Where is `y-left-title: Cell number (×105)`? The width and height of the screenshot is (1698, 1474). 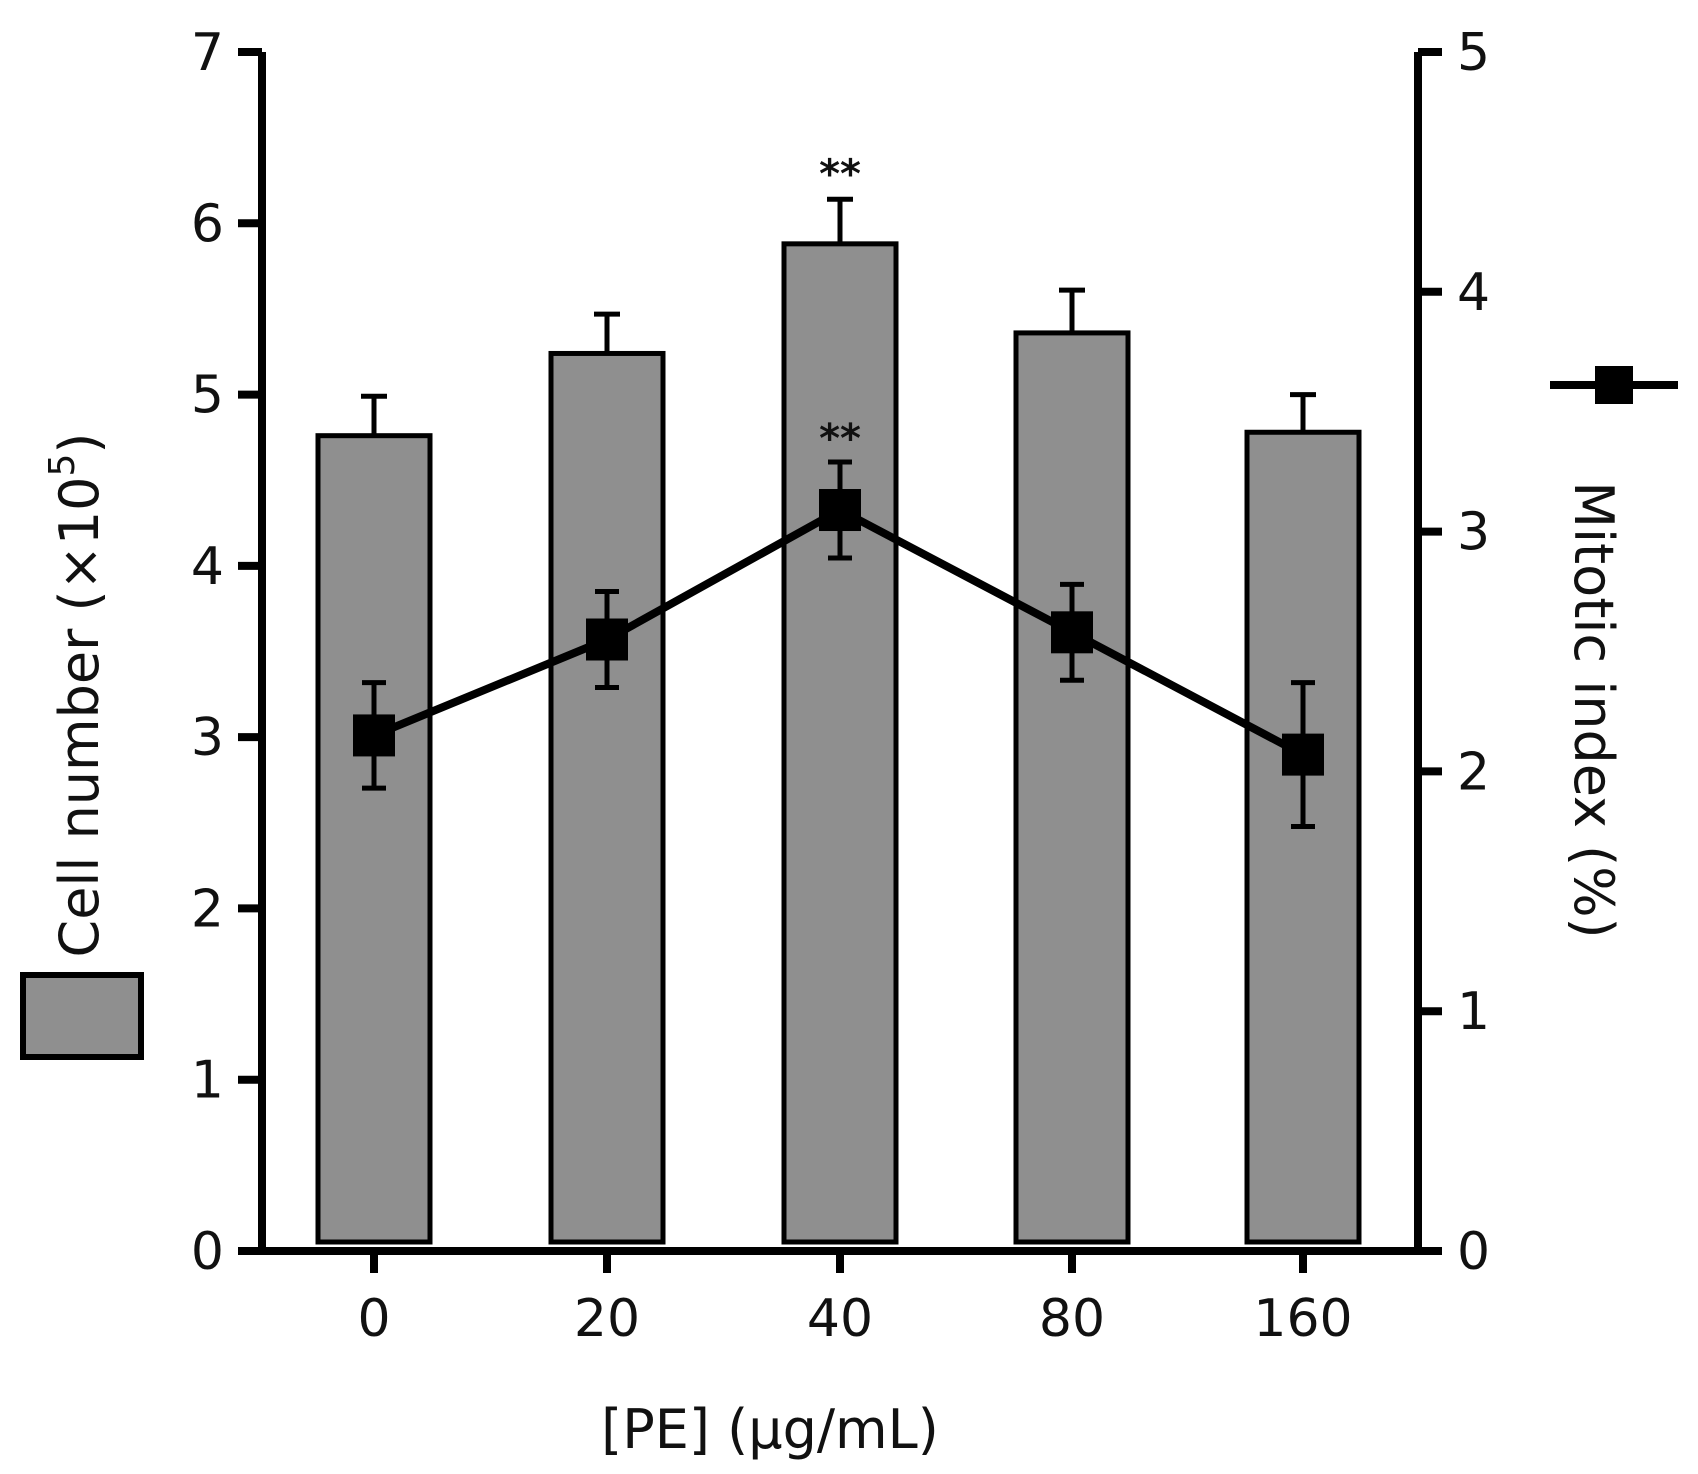
y-left-title: Cell number (×105) is located at coordinates (76, 694).